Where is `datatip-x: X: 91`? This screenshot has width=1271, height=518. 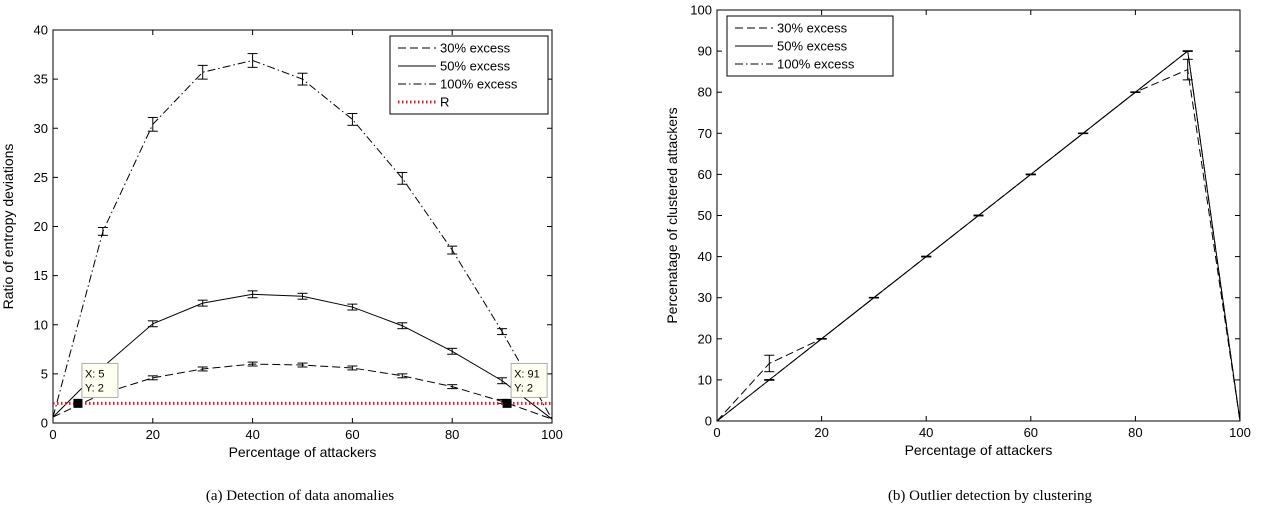
datatip-x: X: 91 is located at coordinates (527, 374).